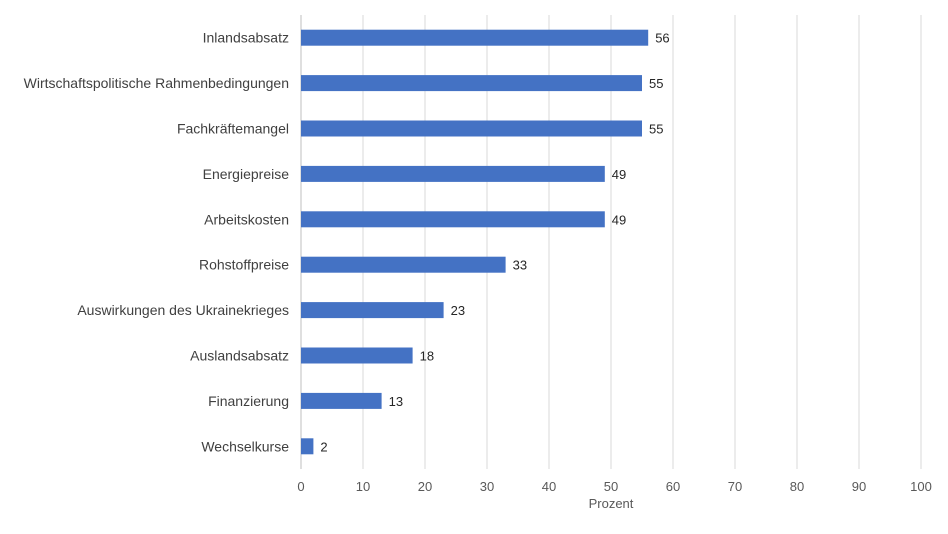 Image resolution: width=948 pixels, height=534 pixels. I want to click on x-tick-label: 30, so click(487, 486).